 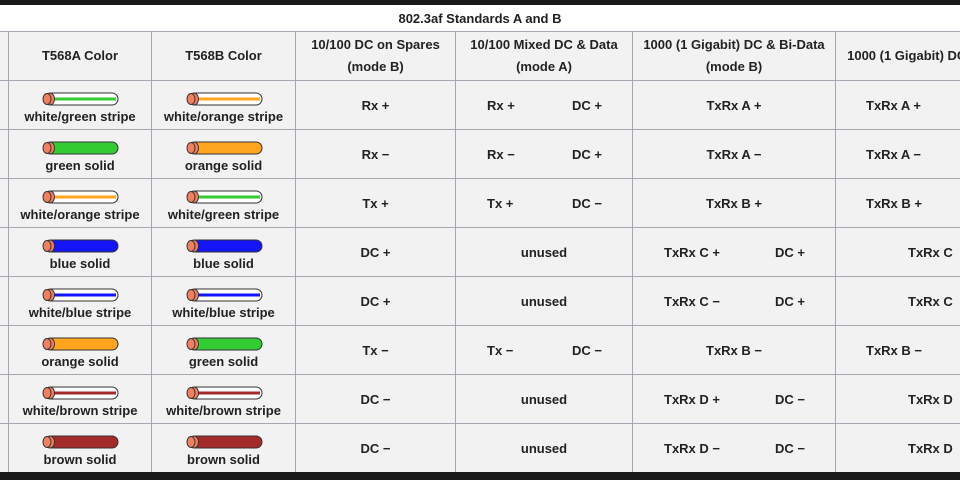 I want to click on cell-values: unused, so click(x=544, y=448).